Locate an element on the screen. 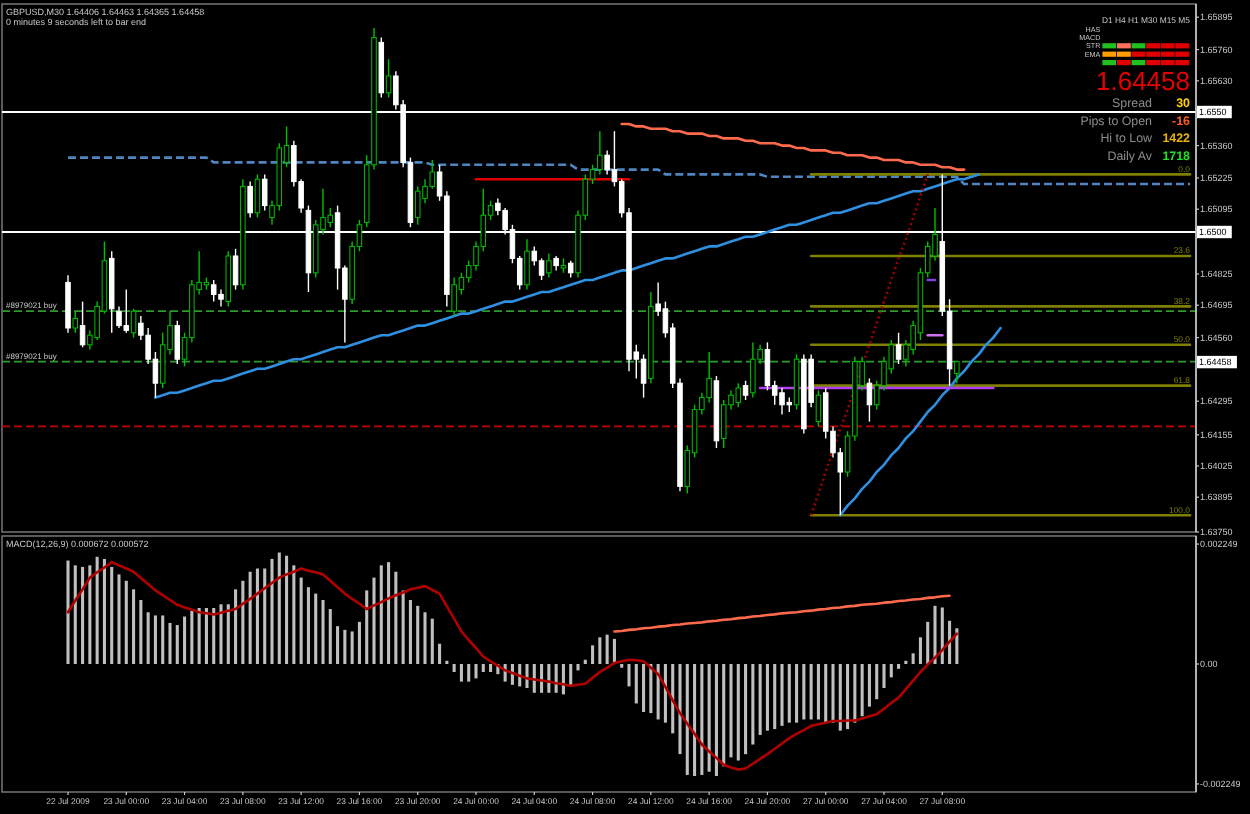  text: 1.64458 is located at coordinates (1143, 81).